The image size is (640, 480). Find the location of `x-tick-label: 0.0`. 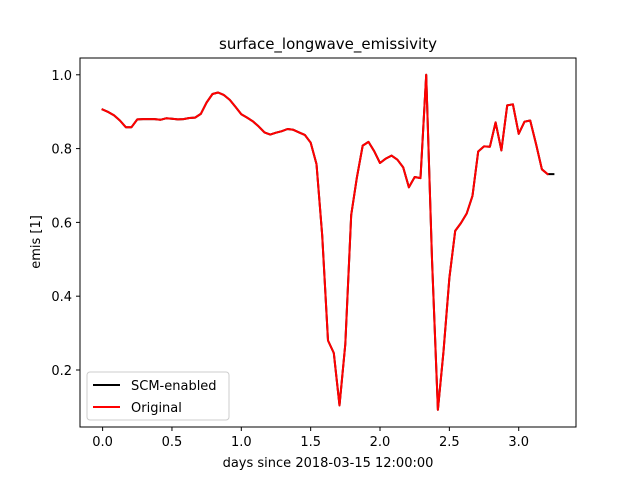

x-tick-label: 0.0 is located at coordinates (102, 442).